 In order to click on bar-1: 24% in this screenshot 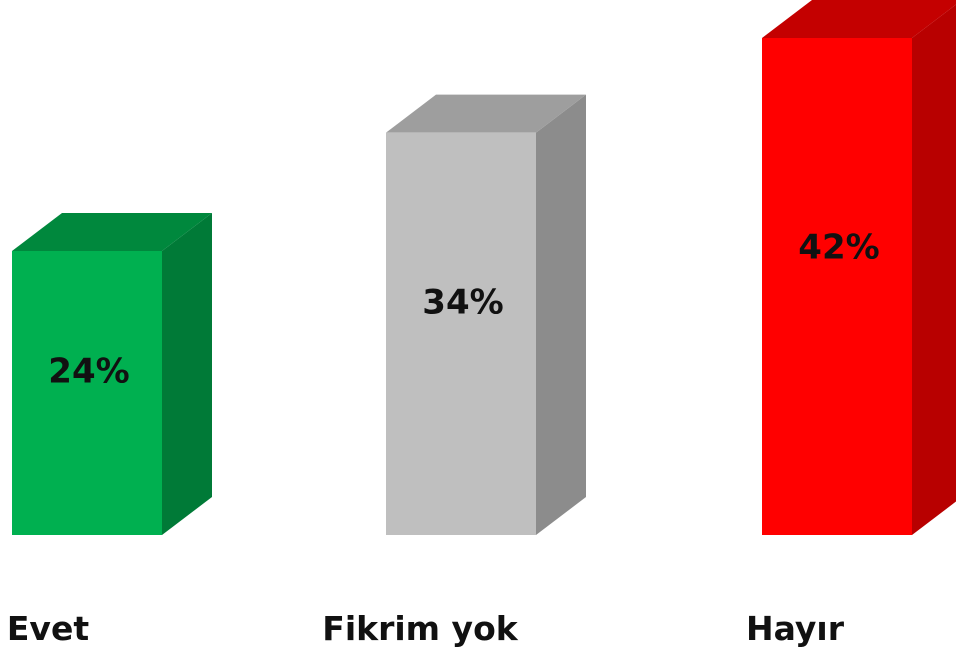, I will do `click(112, 374)`.